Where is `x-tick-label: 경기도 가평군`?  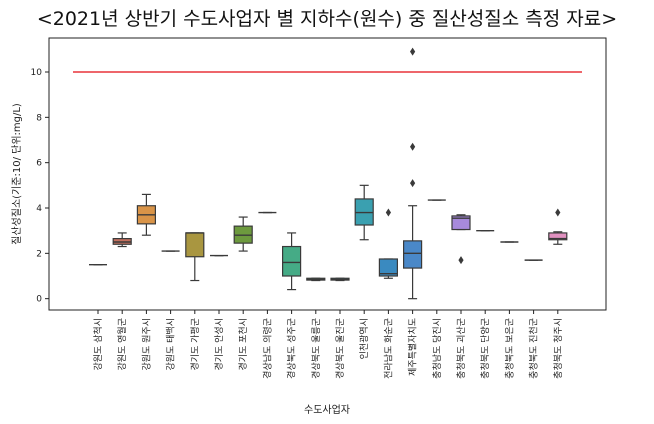 x-tick-label: 경기도 가평군 is located at coordinates (195, 344).